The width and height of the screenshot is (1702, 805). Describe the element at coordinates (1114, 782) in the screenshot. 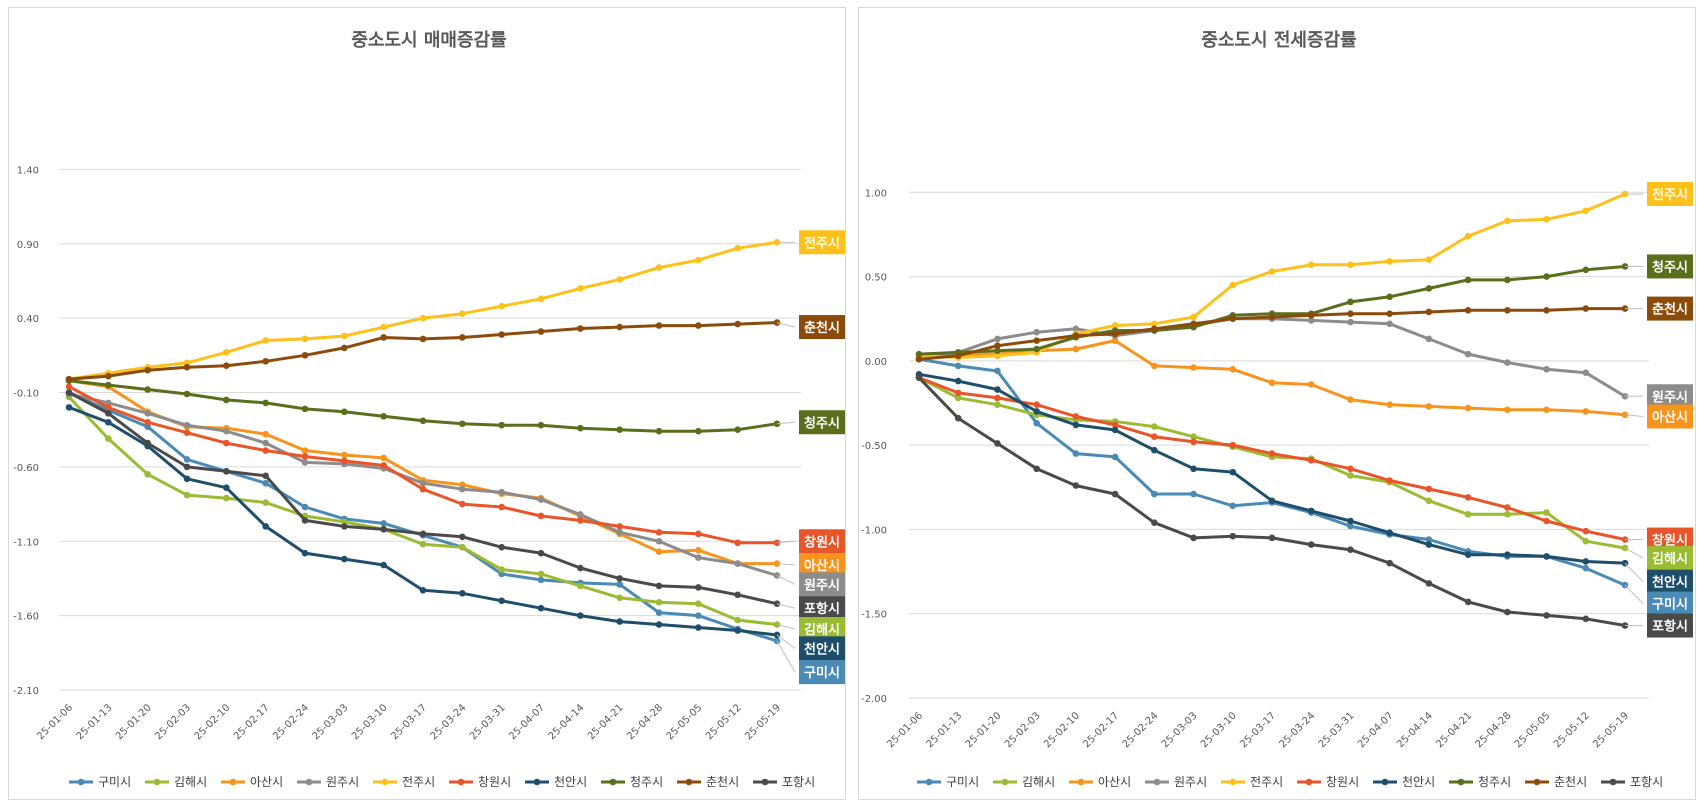

I see `legend-label: 아산시` at that location.